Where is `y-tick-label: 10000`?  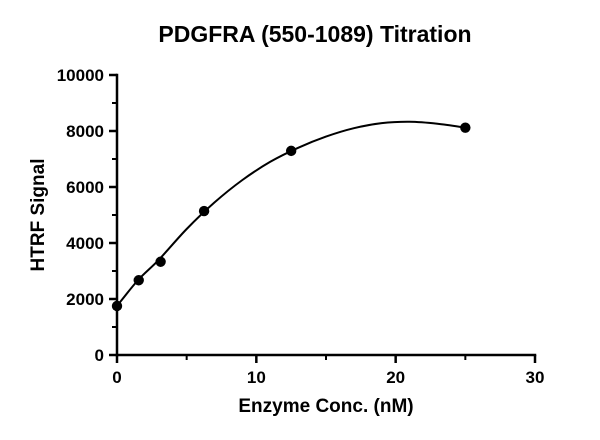 y-tick-label: 10000 is located at coordinates (80, 75).